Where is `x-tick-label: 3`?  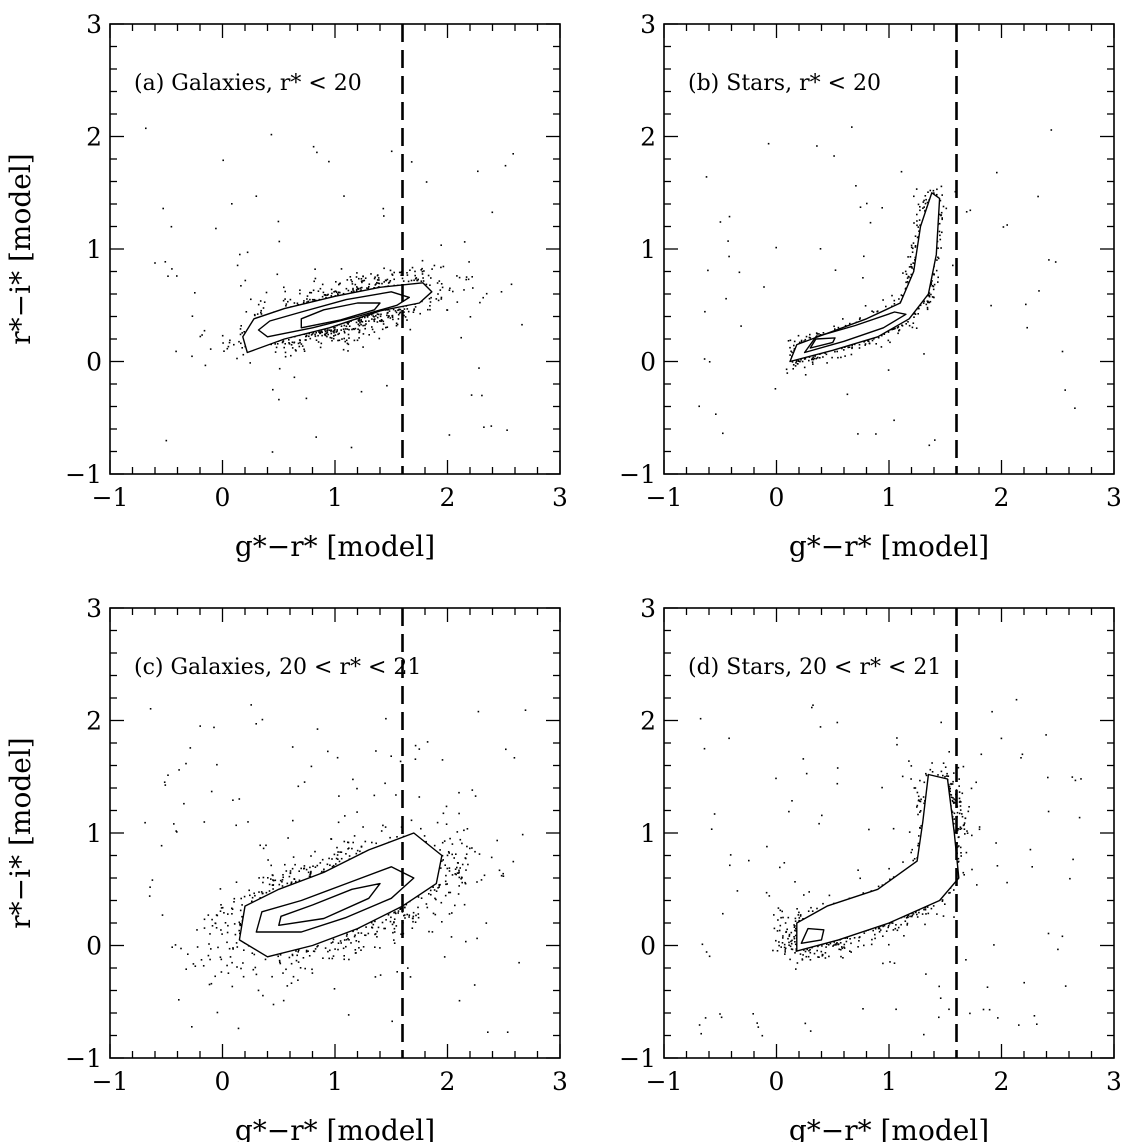
x-tick-label: 3 is located at coordinates (1114, 497).